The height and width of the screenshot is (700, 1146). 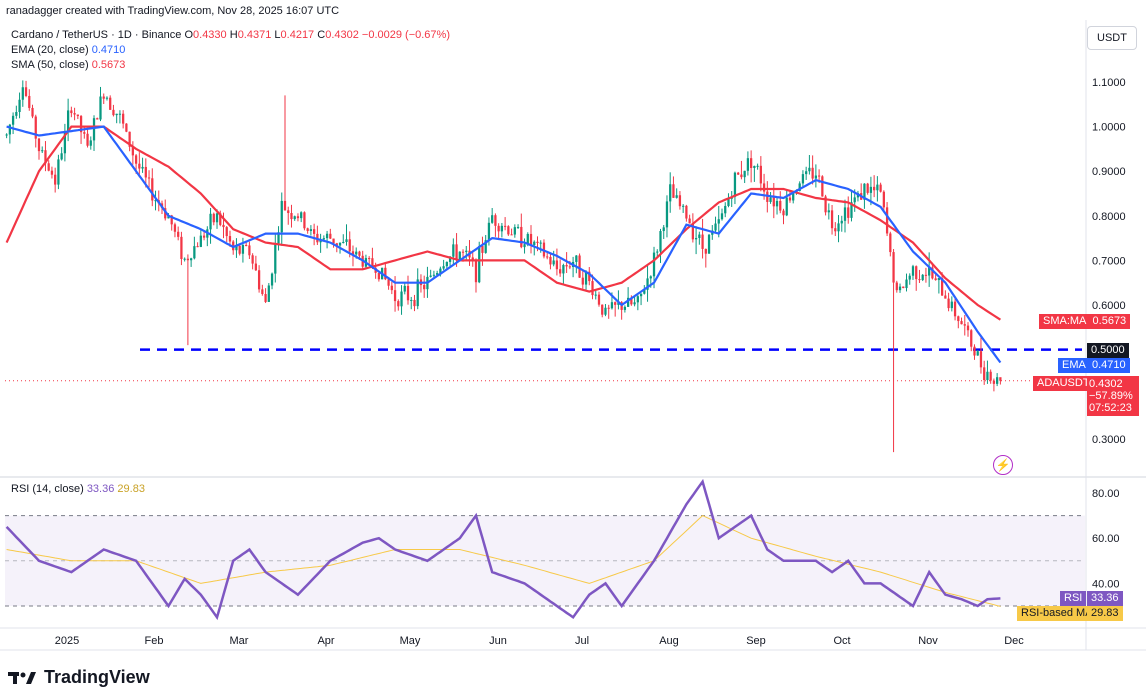 What do you see at coordinates (1112, 38) in the screenshot?
I see `currency-button: USDT` at bounding box center [1112, 38].